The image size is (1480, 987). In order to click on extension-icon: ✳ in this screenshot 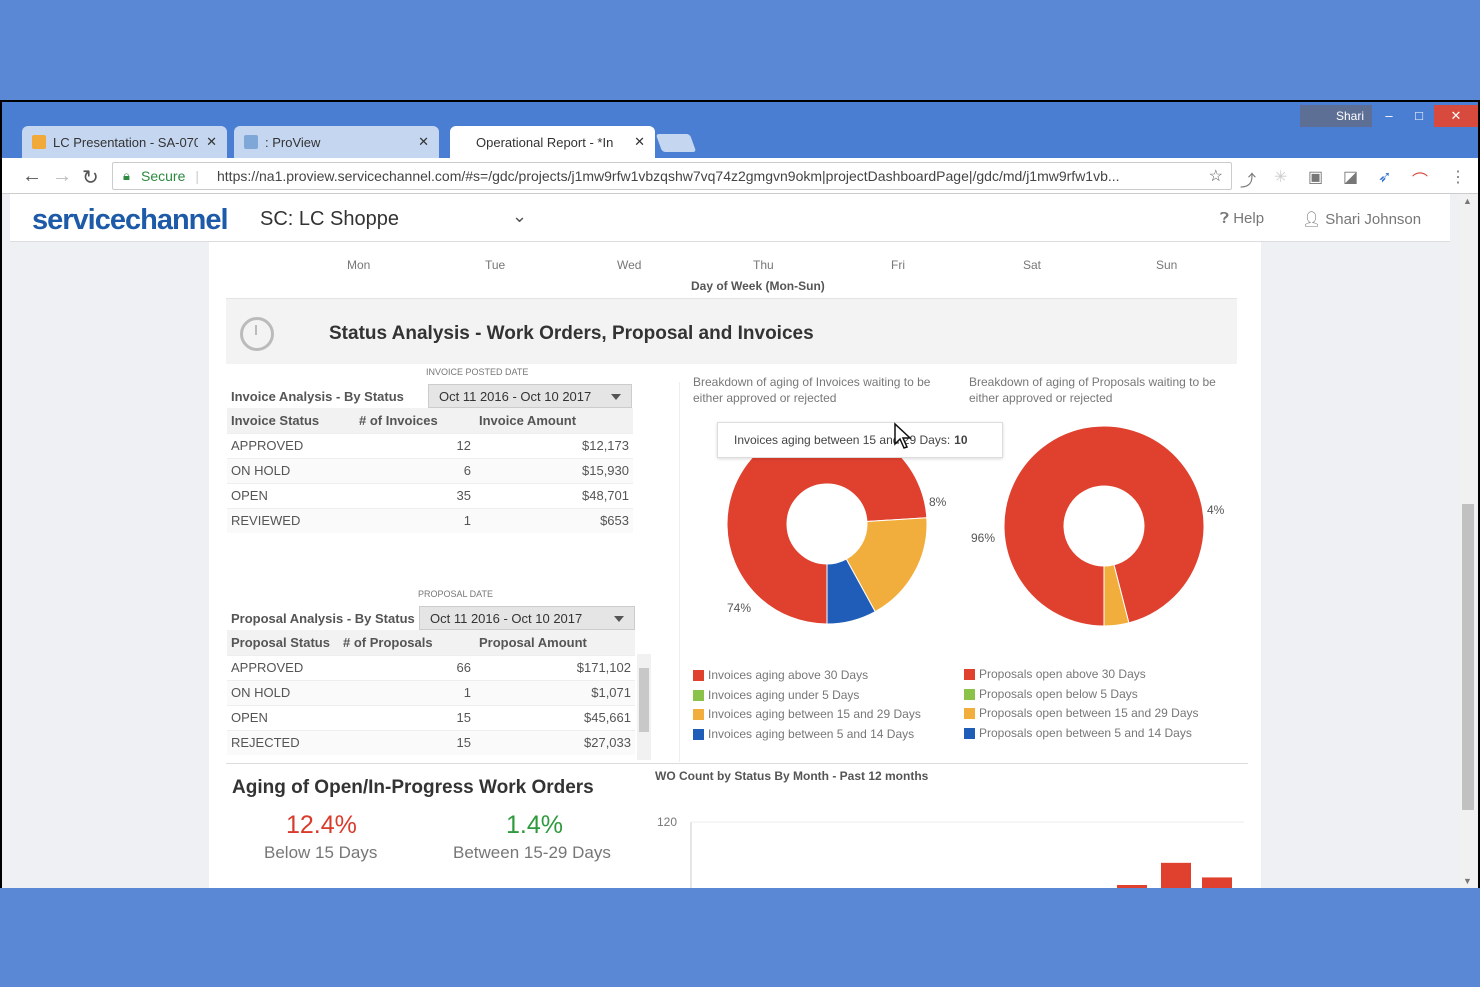, I will do `click(1281, 177)`.